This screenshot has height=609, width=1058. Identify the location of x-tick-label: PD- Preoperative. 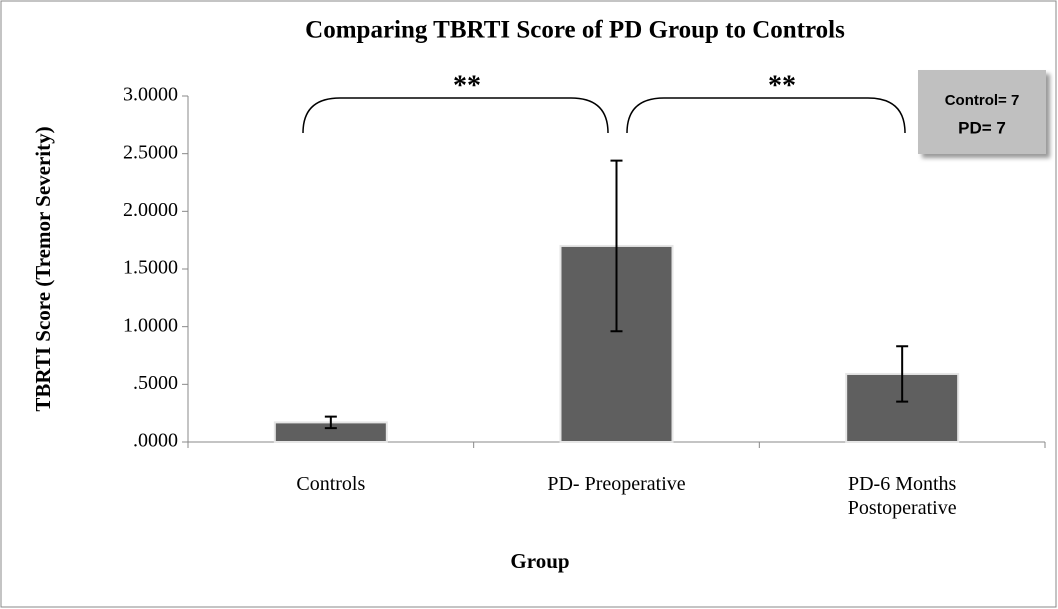
(616, 484).